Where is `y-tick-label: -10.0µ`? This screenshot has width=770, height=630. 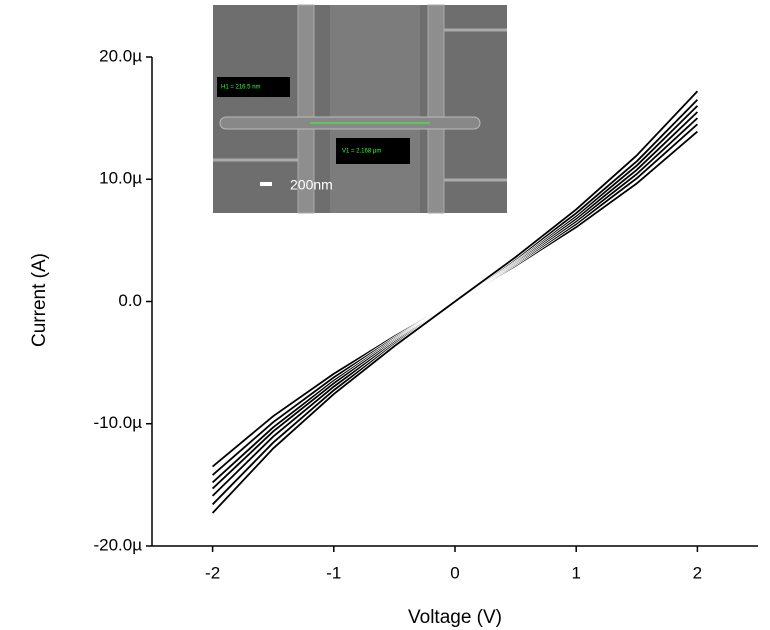
y-tick-label: -10.0µ is located at coordinates (117, 422).